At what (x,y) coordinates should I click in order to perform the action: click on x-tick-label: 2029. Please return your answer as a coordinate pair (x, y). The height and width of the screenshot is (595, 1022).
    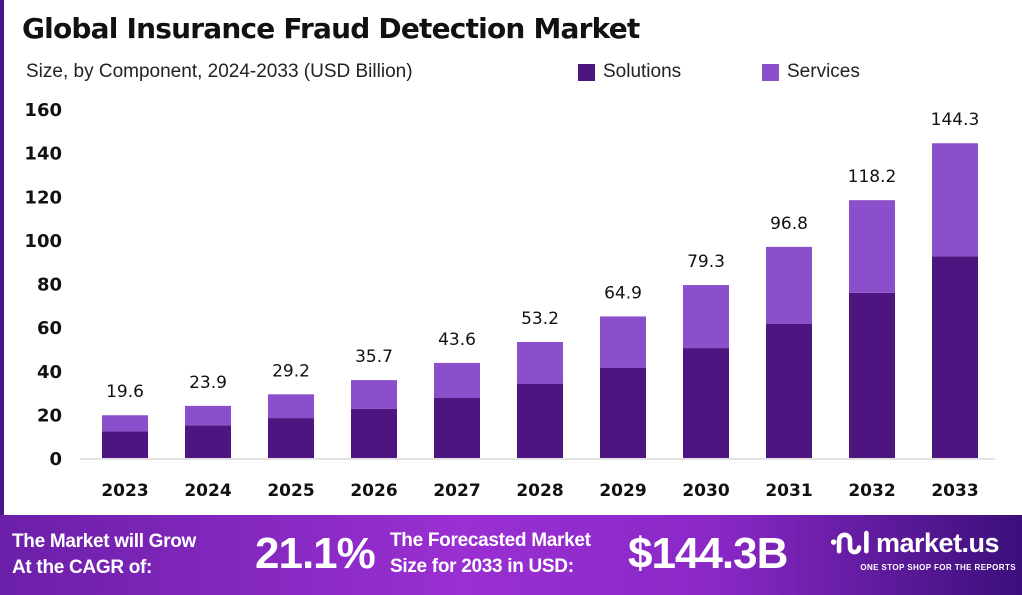
    Looking at the image, I should click on (622, 491).